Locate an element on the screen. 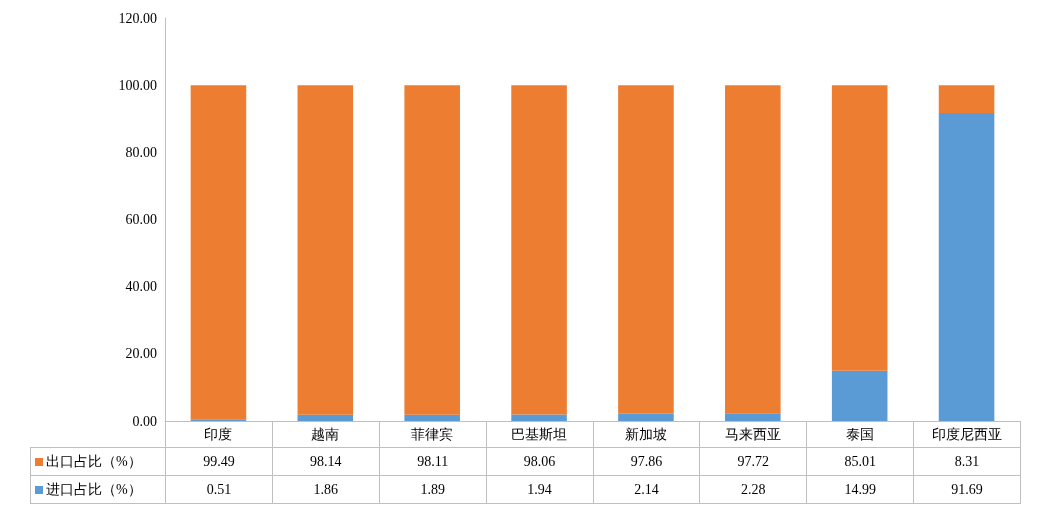  legend-label: 出口占比（%） is located at coordinates (94, 461).